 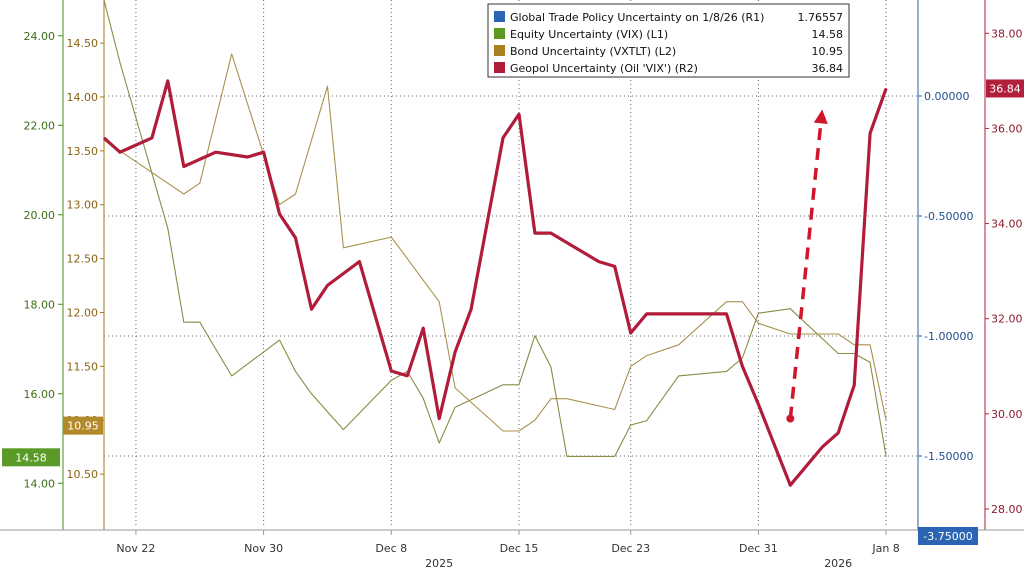 I want to click on right1-value-badge: -3.75000, so click(x=948, y=536).